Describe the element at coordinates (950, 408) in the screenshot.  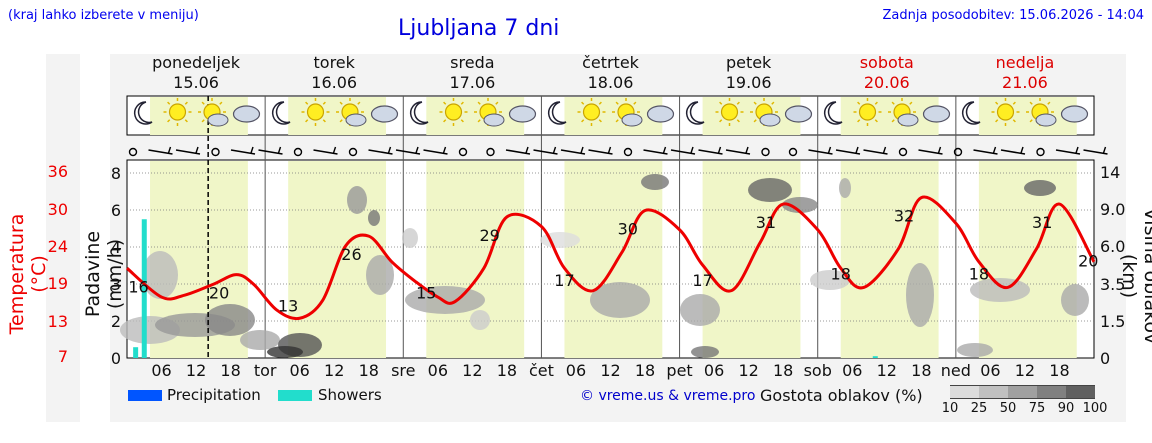
I see `density-label-0: 10` at that location.